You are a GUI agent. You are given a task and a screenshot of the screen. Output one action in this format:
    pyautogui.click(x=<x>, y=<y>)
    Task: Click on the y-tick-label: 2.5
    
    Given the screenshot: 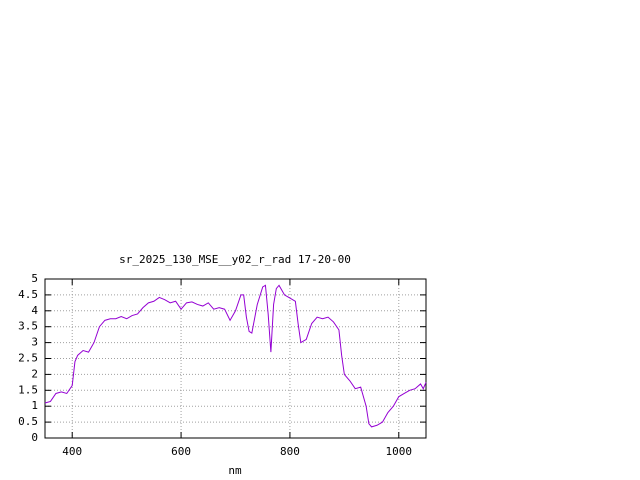 What is the action you would take?
    pyautogui.click(x=28, y=358)
    